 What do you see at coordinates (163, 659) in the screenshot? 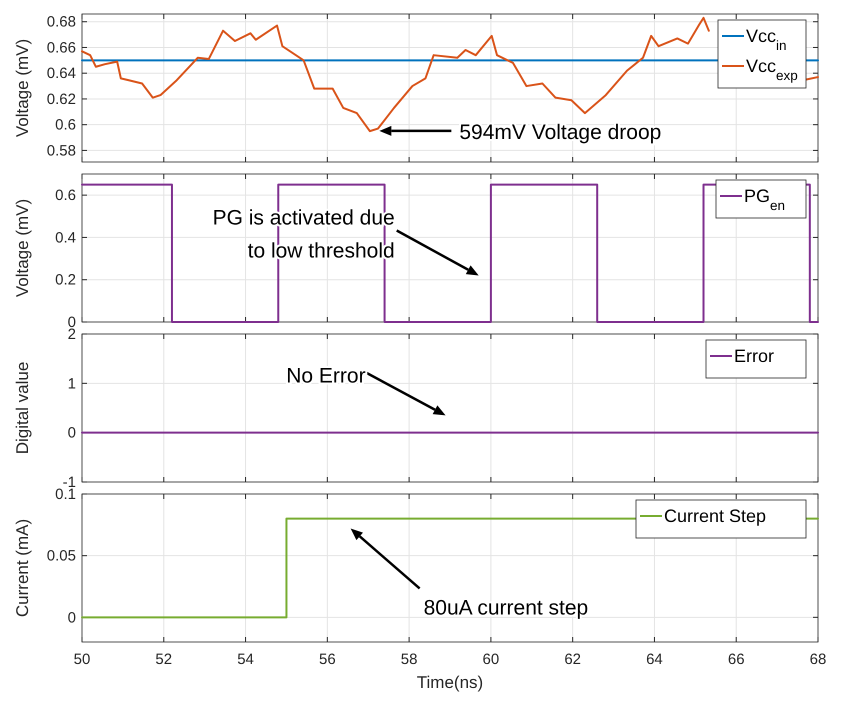
I see `x-tick-label: 52` at bounding box center [163, 659].